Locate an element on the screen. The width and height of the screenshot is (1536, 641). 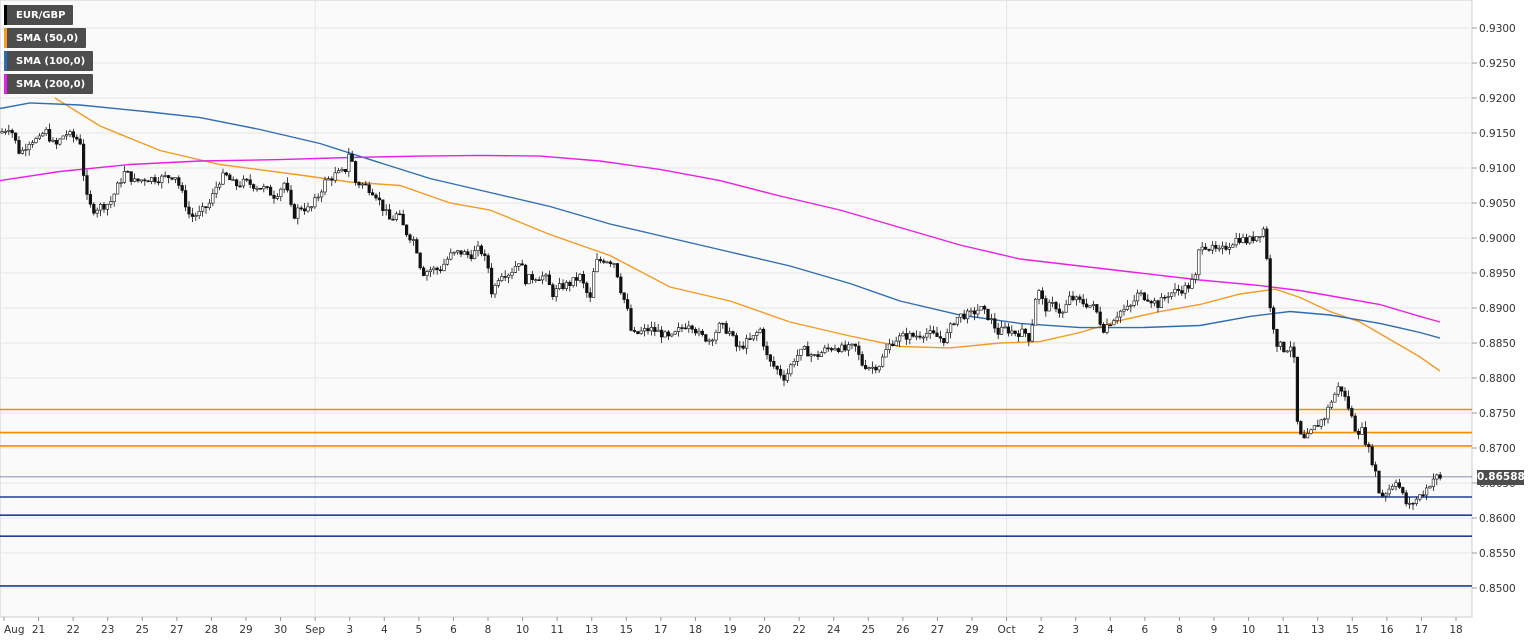
x-tick-label: 9 is located at coordinates (1214, 630).